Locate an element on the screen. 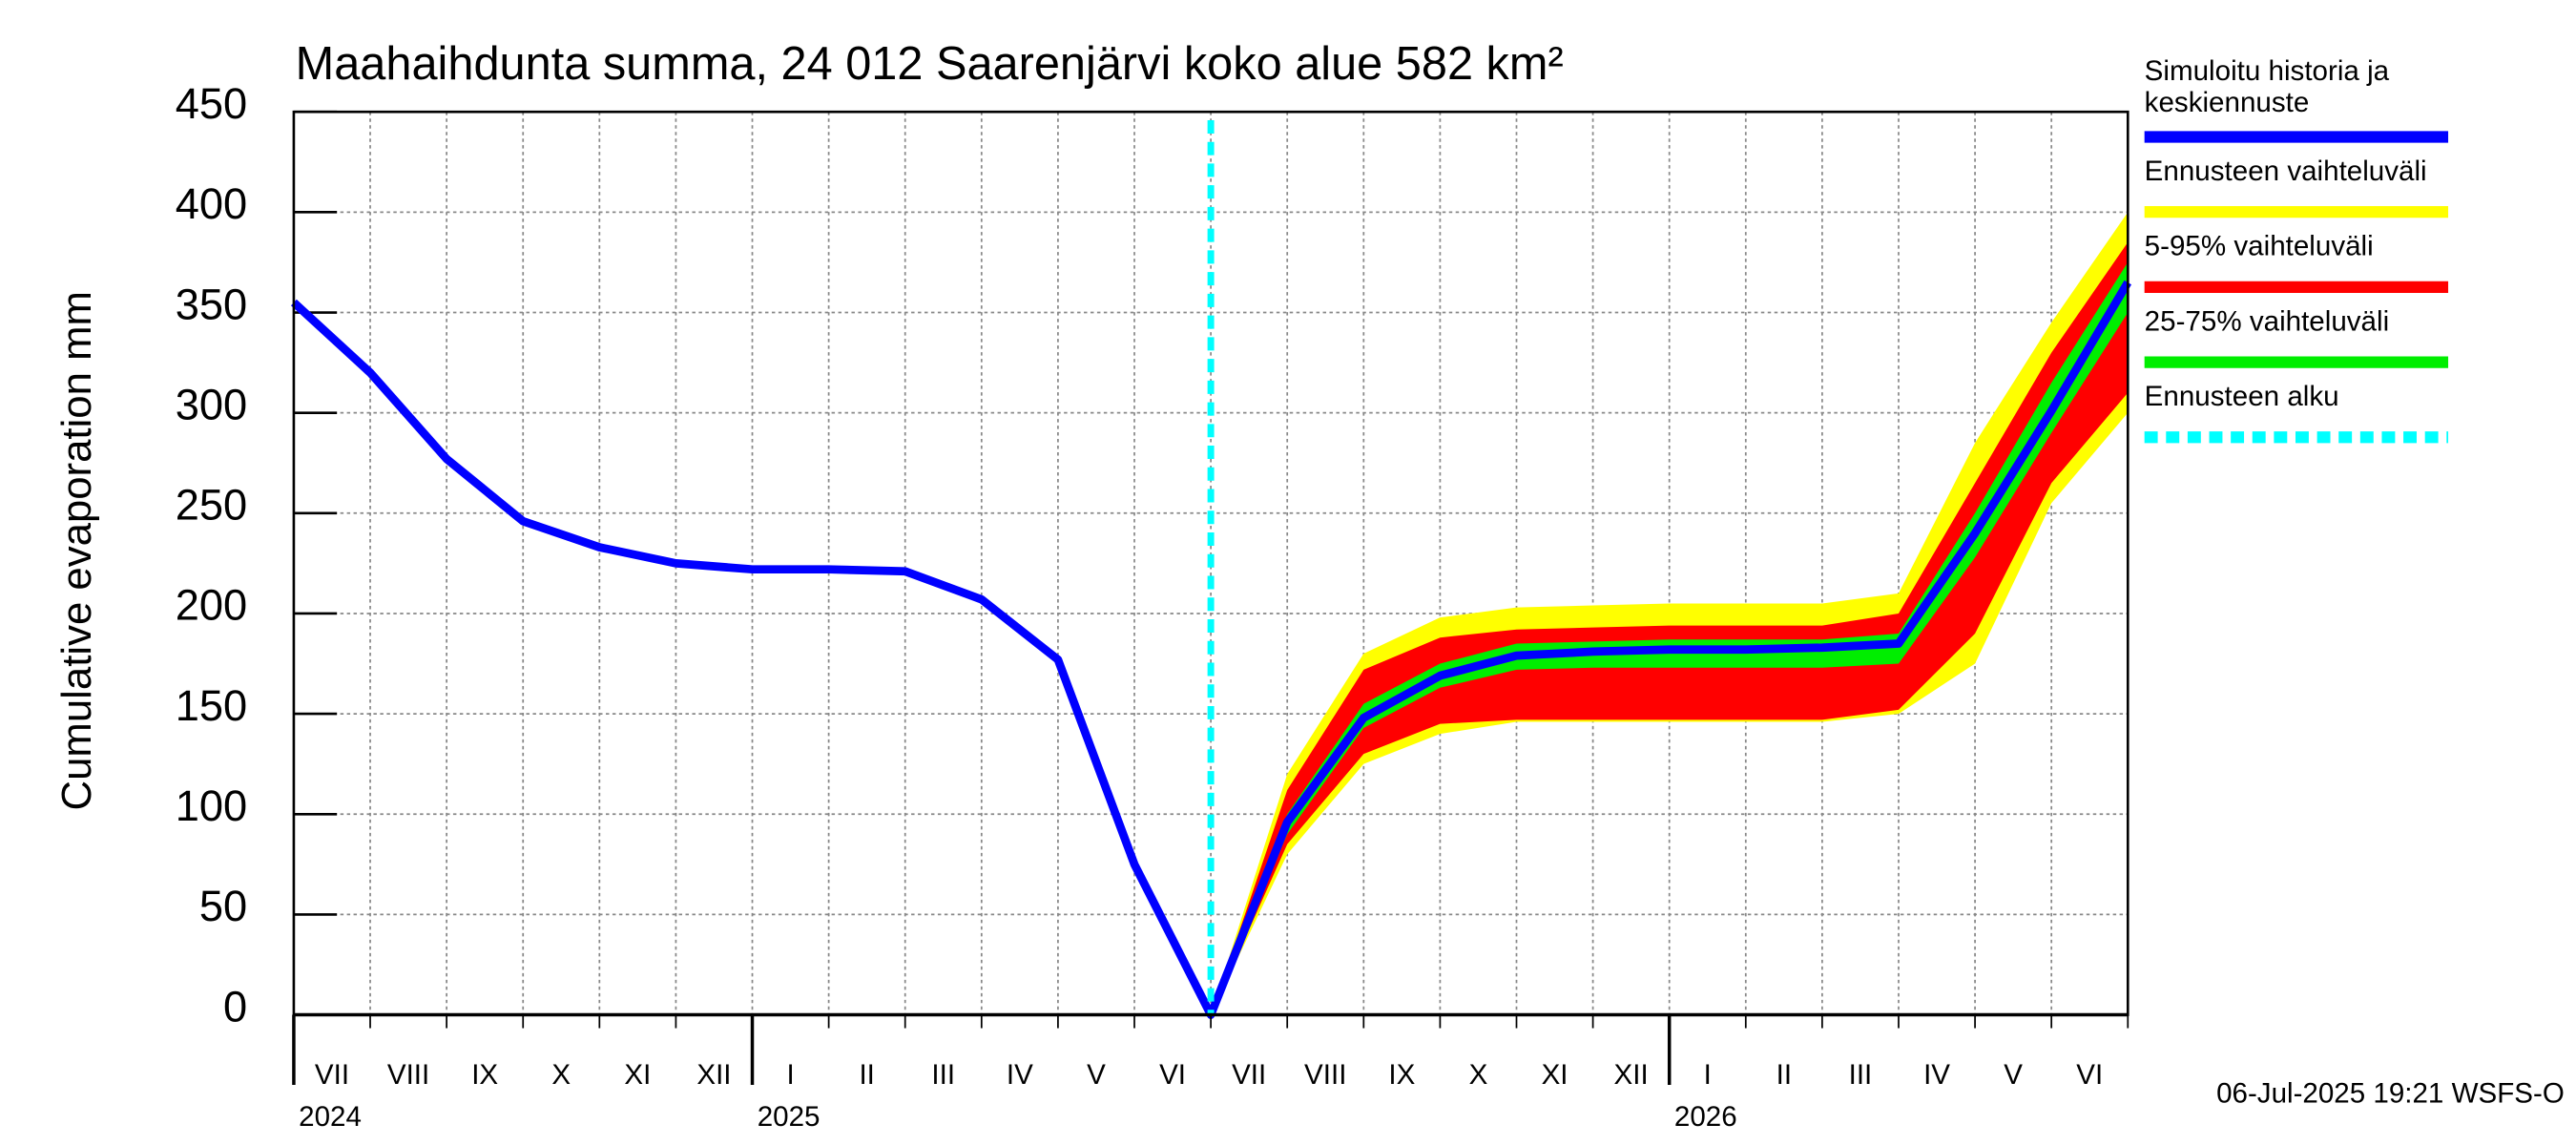  legend-label: 25-75% vaihteluväli is located at coordinates (2267, 322).